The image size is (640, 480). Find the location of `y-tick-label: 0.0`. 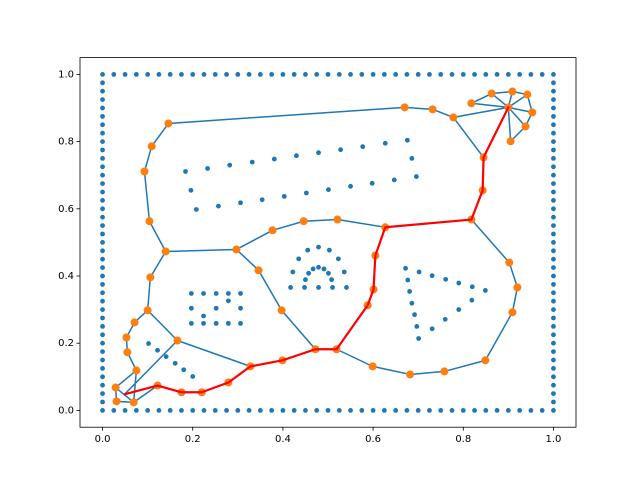

y-tick-label: 0.0 is located at coordinates (66, 410).